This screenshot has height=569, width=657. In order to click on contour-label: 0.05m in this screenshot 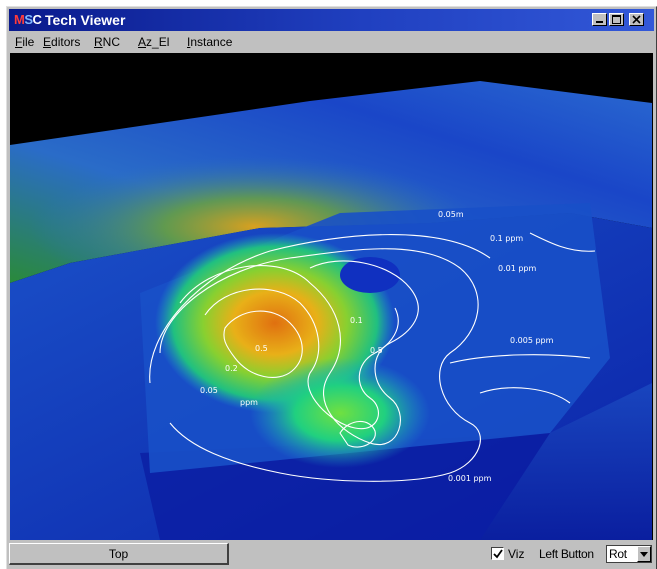, I will do `click(451, 214)`.